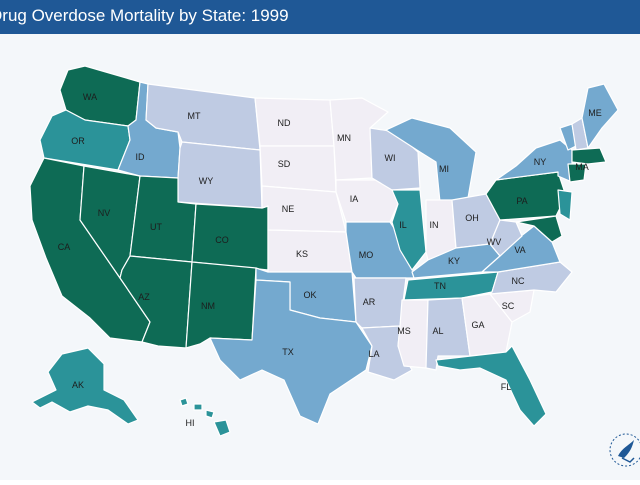  I want to click on label-LA: LA, so click(373, 354).